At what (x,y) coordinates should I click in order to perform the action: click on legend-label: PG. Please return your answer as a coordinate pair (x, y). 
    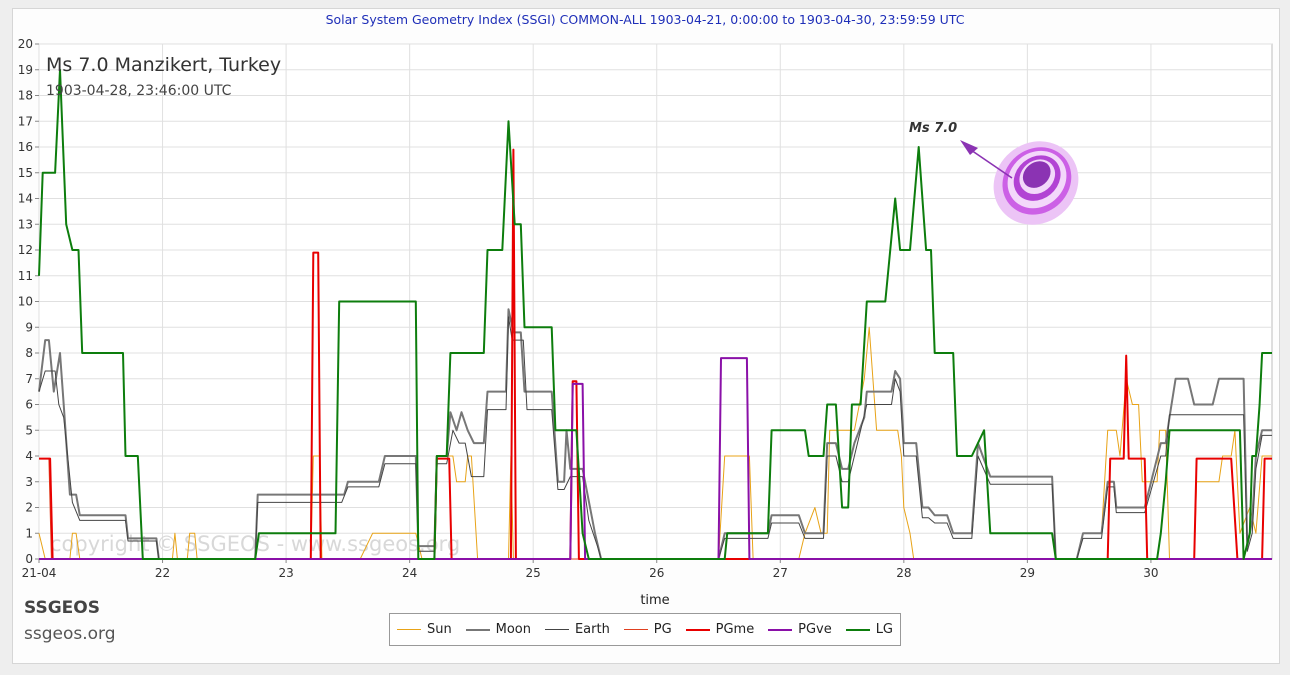
    Looking at the image, I should click on (662, 629).